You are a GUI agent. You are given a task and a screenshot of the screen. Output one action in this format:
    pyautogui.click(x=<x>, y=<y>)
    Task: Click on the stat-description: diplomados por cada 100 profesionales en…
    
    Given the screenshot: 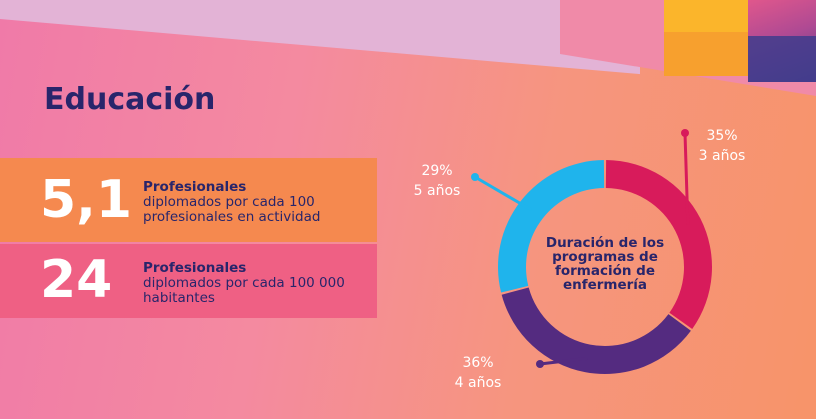 What is the action you would take?
    pyautogui.click(x=232, y=209)
    